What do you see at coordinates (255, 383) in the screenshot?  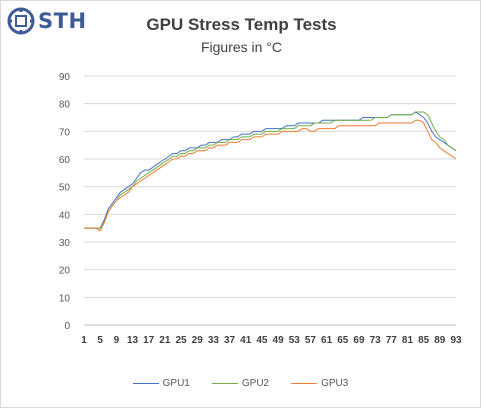 I see `legend-label: GPU2` at bounding box center [255, 383].